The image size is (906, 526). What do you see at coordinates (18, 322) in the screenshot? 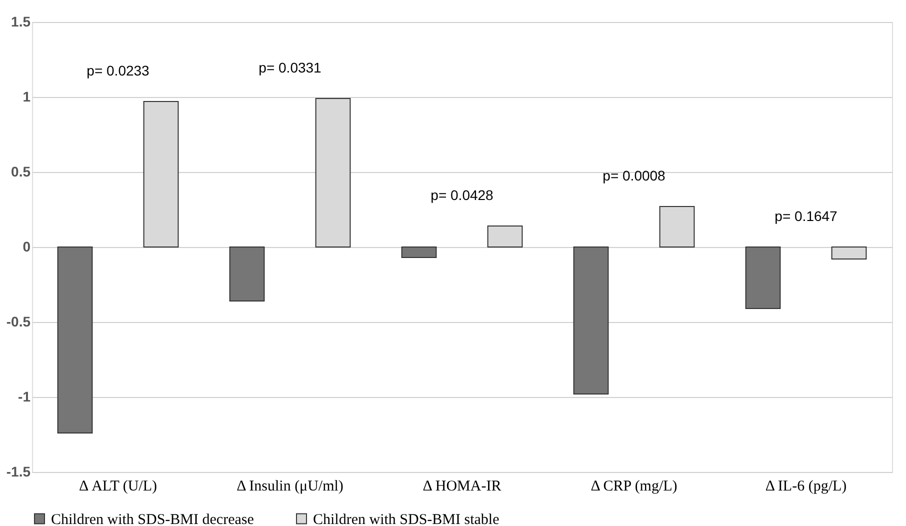
I see `y-tick-label: -0.5` at bounding box center [18, 322].